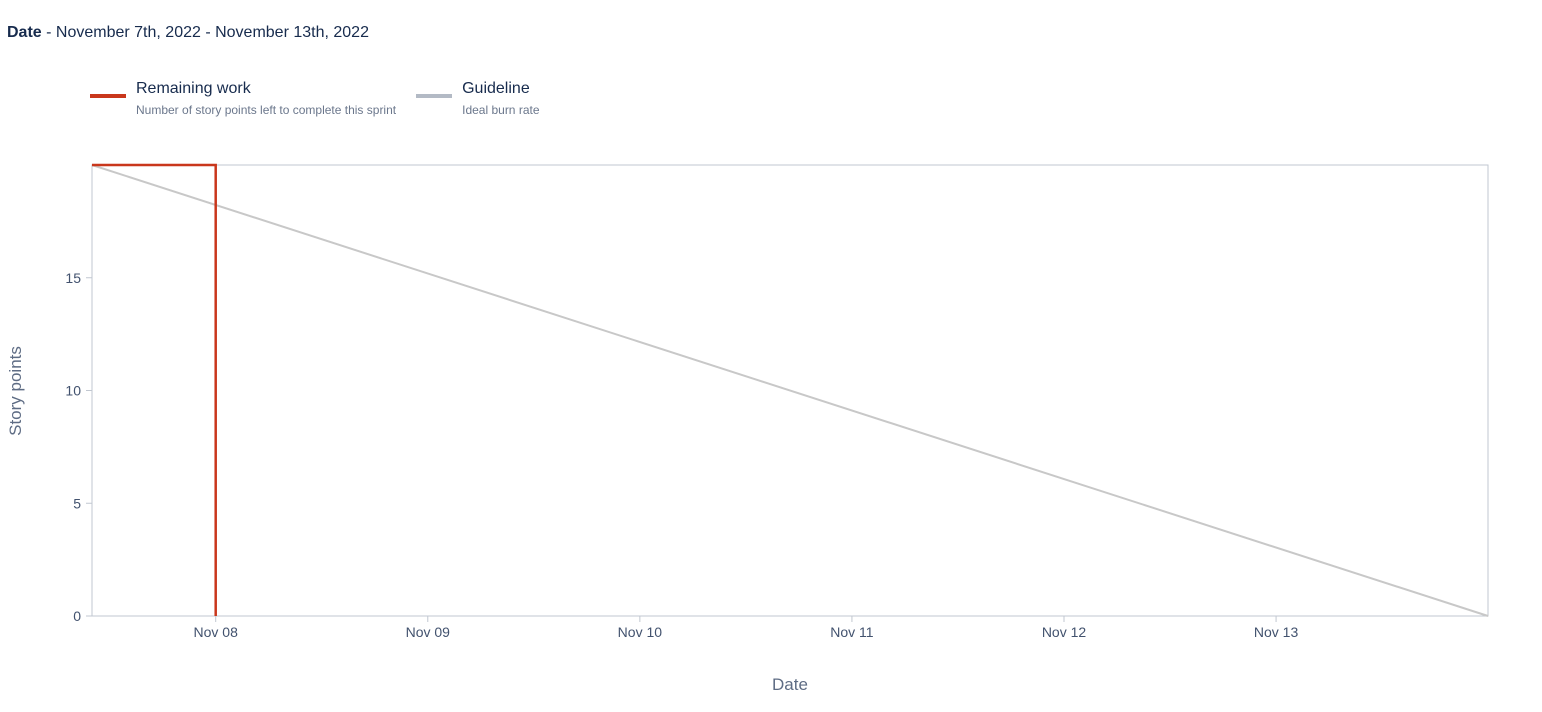 The width and height of the screenshot is (1542, 712). Describe the element at coordinates (73, 278) in the screenshot. I see `y-tick-label: 15` at that location.